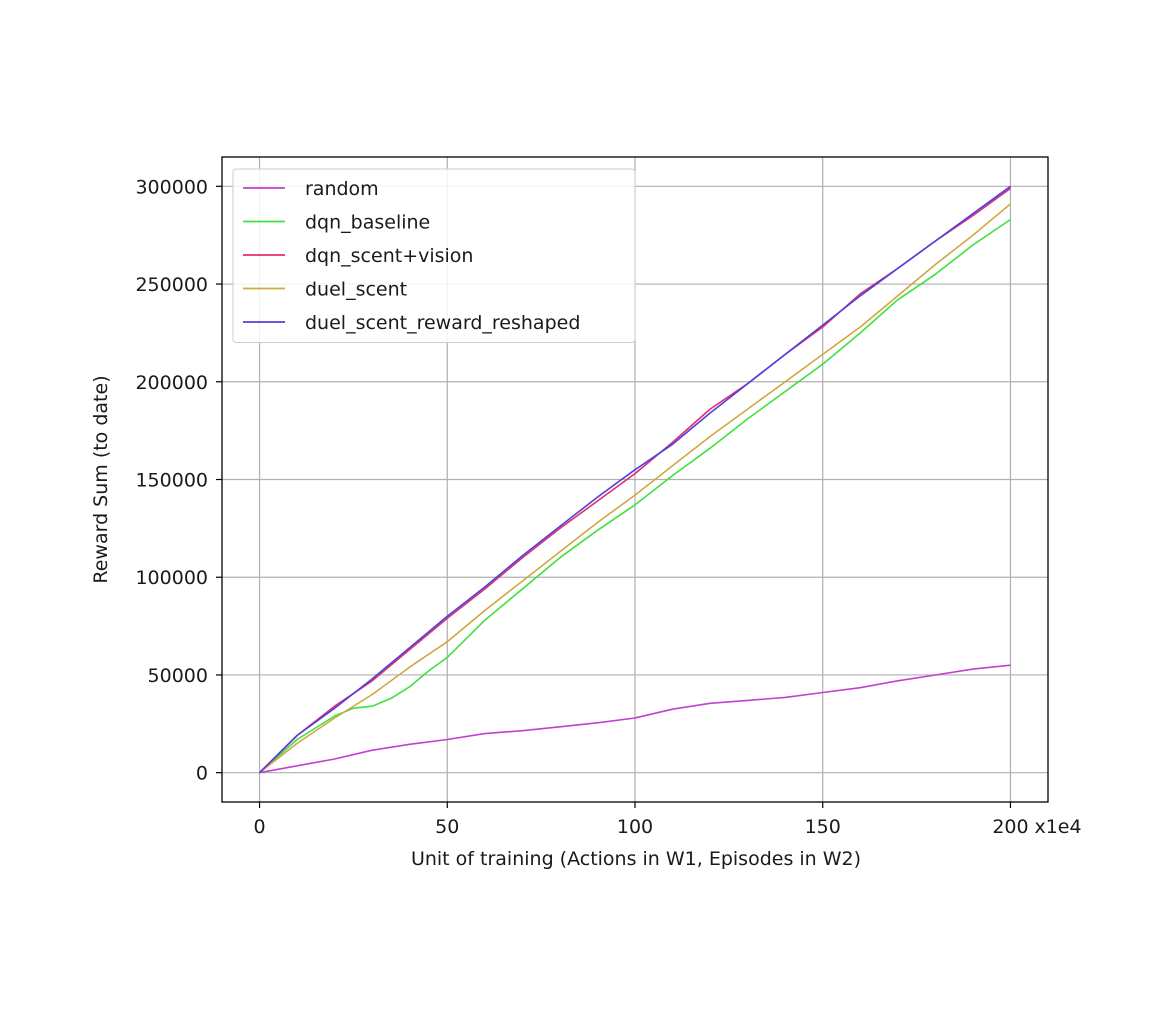 The height and width of the screenshot is (1023, 1149). What do you see at coordinates (367, 223) in the screenshot?
I see `legend-label: dqn_baseline` at bounding box center [367, 223].